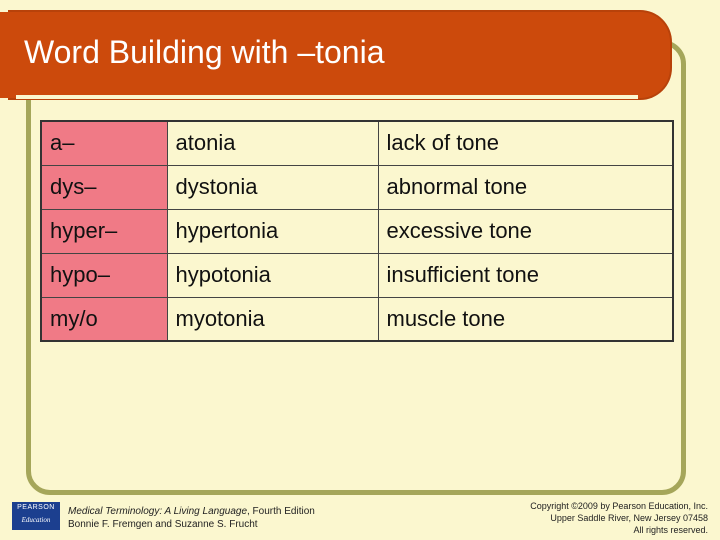  Describe the element at coordinates (272, 143) in the screenshot. I see `term-cell: atonia` at that location.